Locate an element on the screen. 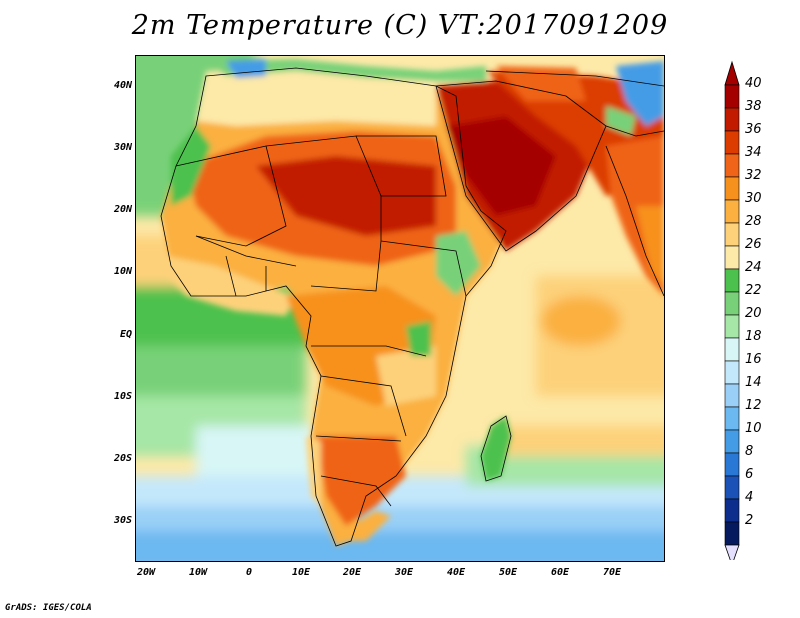  y-tick-label: 30S is located at coordinates (122, 520).